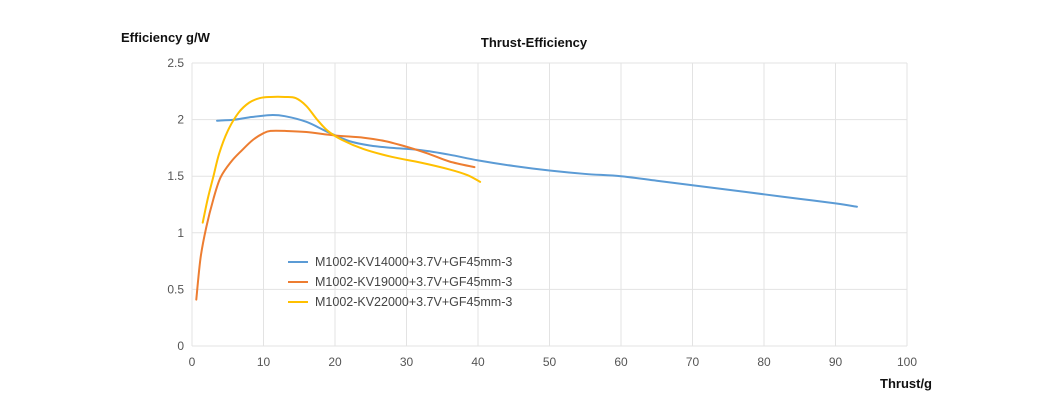 The width and height of the screenshot is (1049, 417). What do you see at coordinates (413, 302) in the screenshot?
I see `legend-label: M1002-KV22000+3.7V+GF45mm-3` at bounding box center [413, 302].